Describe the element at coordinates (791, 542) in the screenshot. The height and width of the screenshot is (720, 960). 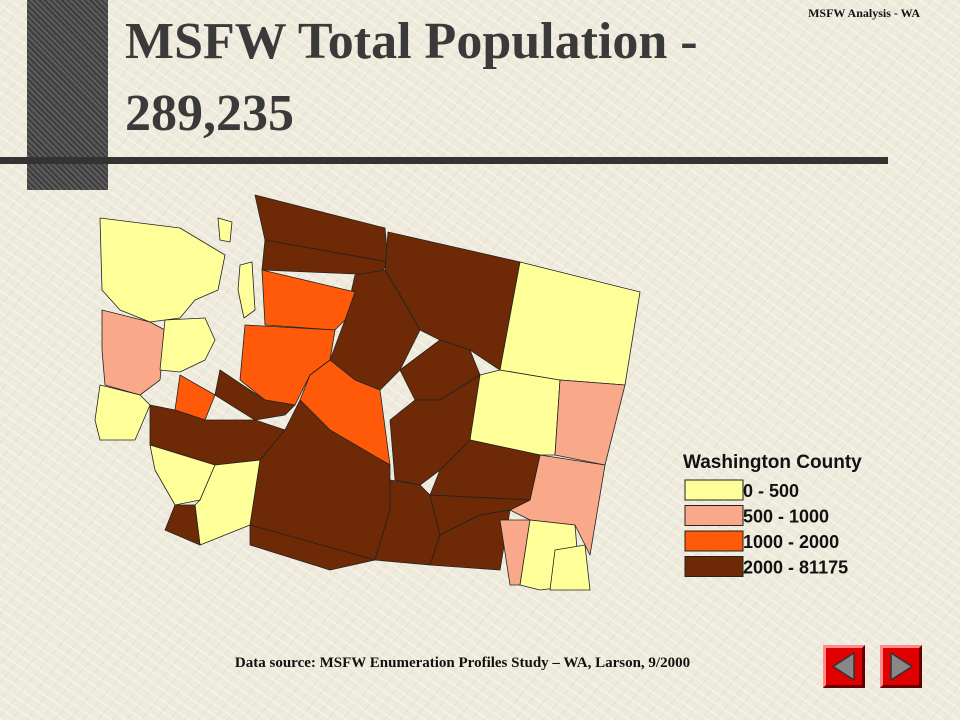
I see `legend-label: 1000 - 2000` at that location.